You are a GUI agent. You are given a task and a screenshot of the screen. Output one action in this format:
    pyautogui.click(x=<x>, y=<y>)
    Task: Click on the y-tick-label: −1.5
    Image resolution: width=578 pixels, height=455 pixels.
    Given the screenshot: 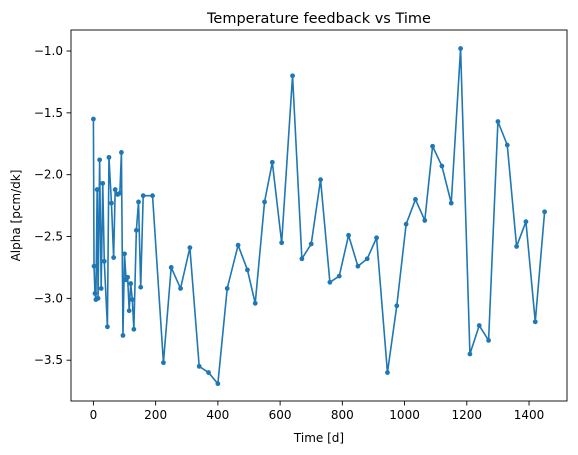 What is the action you would take?
    pyautogui.click(x=48, y=113)
    